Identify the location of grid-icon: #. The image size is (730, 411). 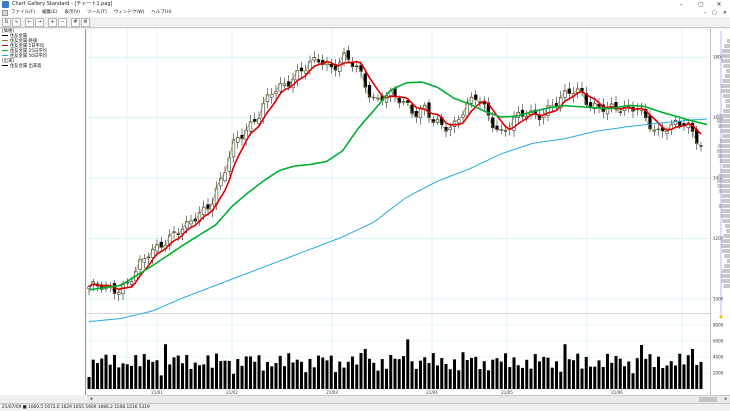
(75, 22).